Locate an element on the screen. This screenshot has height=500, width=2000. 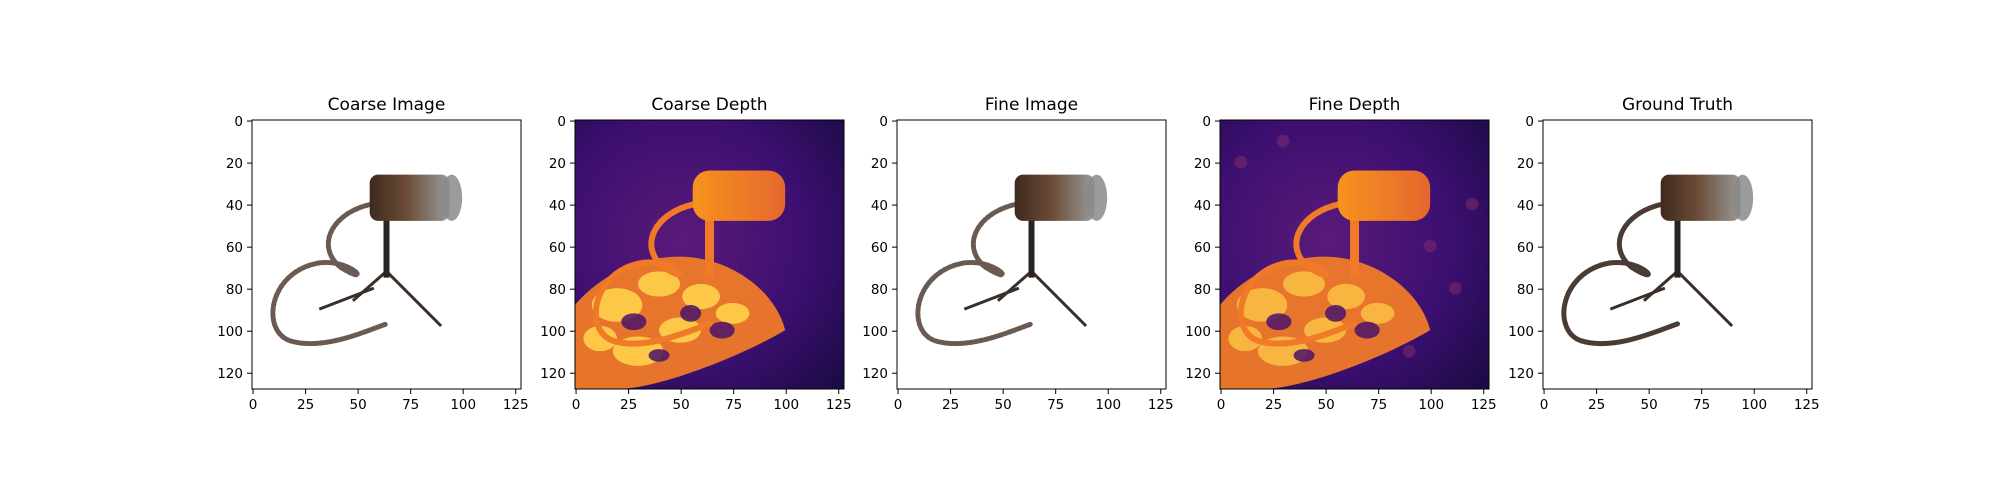
depth-cable-mark is located at coordinates (1298, 274).